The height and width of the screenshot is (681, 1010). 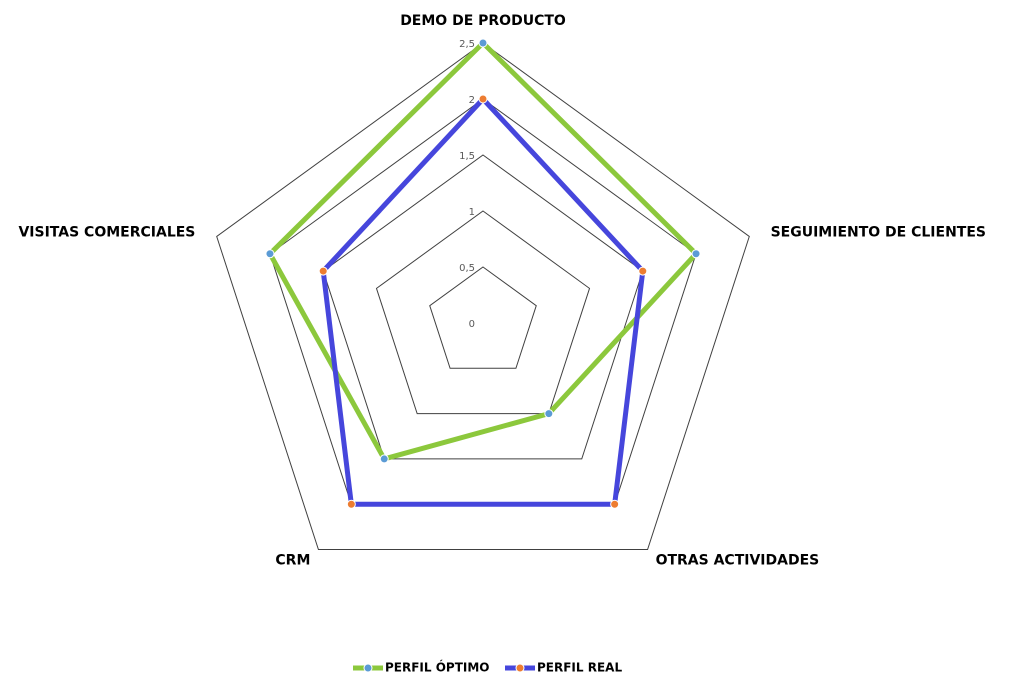 I want to click on y-tick-label: 2,5, so click(x=467, y=44).